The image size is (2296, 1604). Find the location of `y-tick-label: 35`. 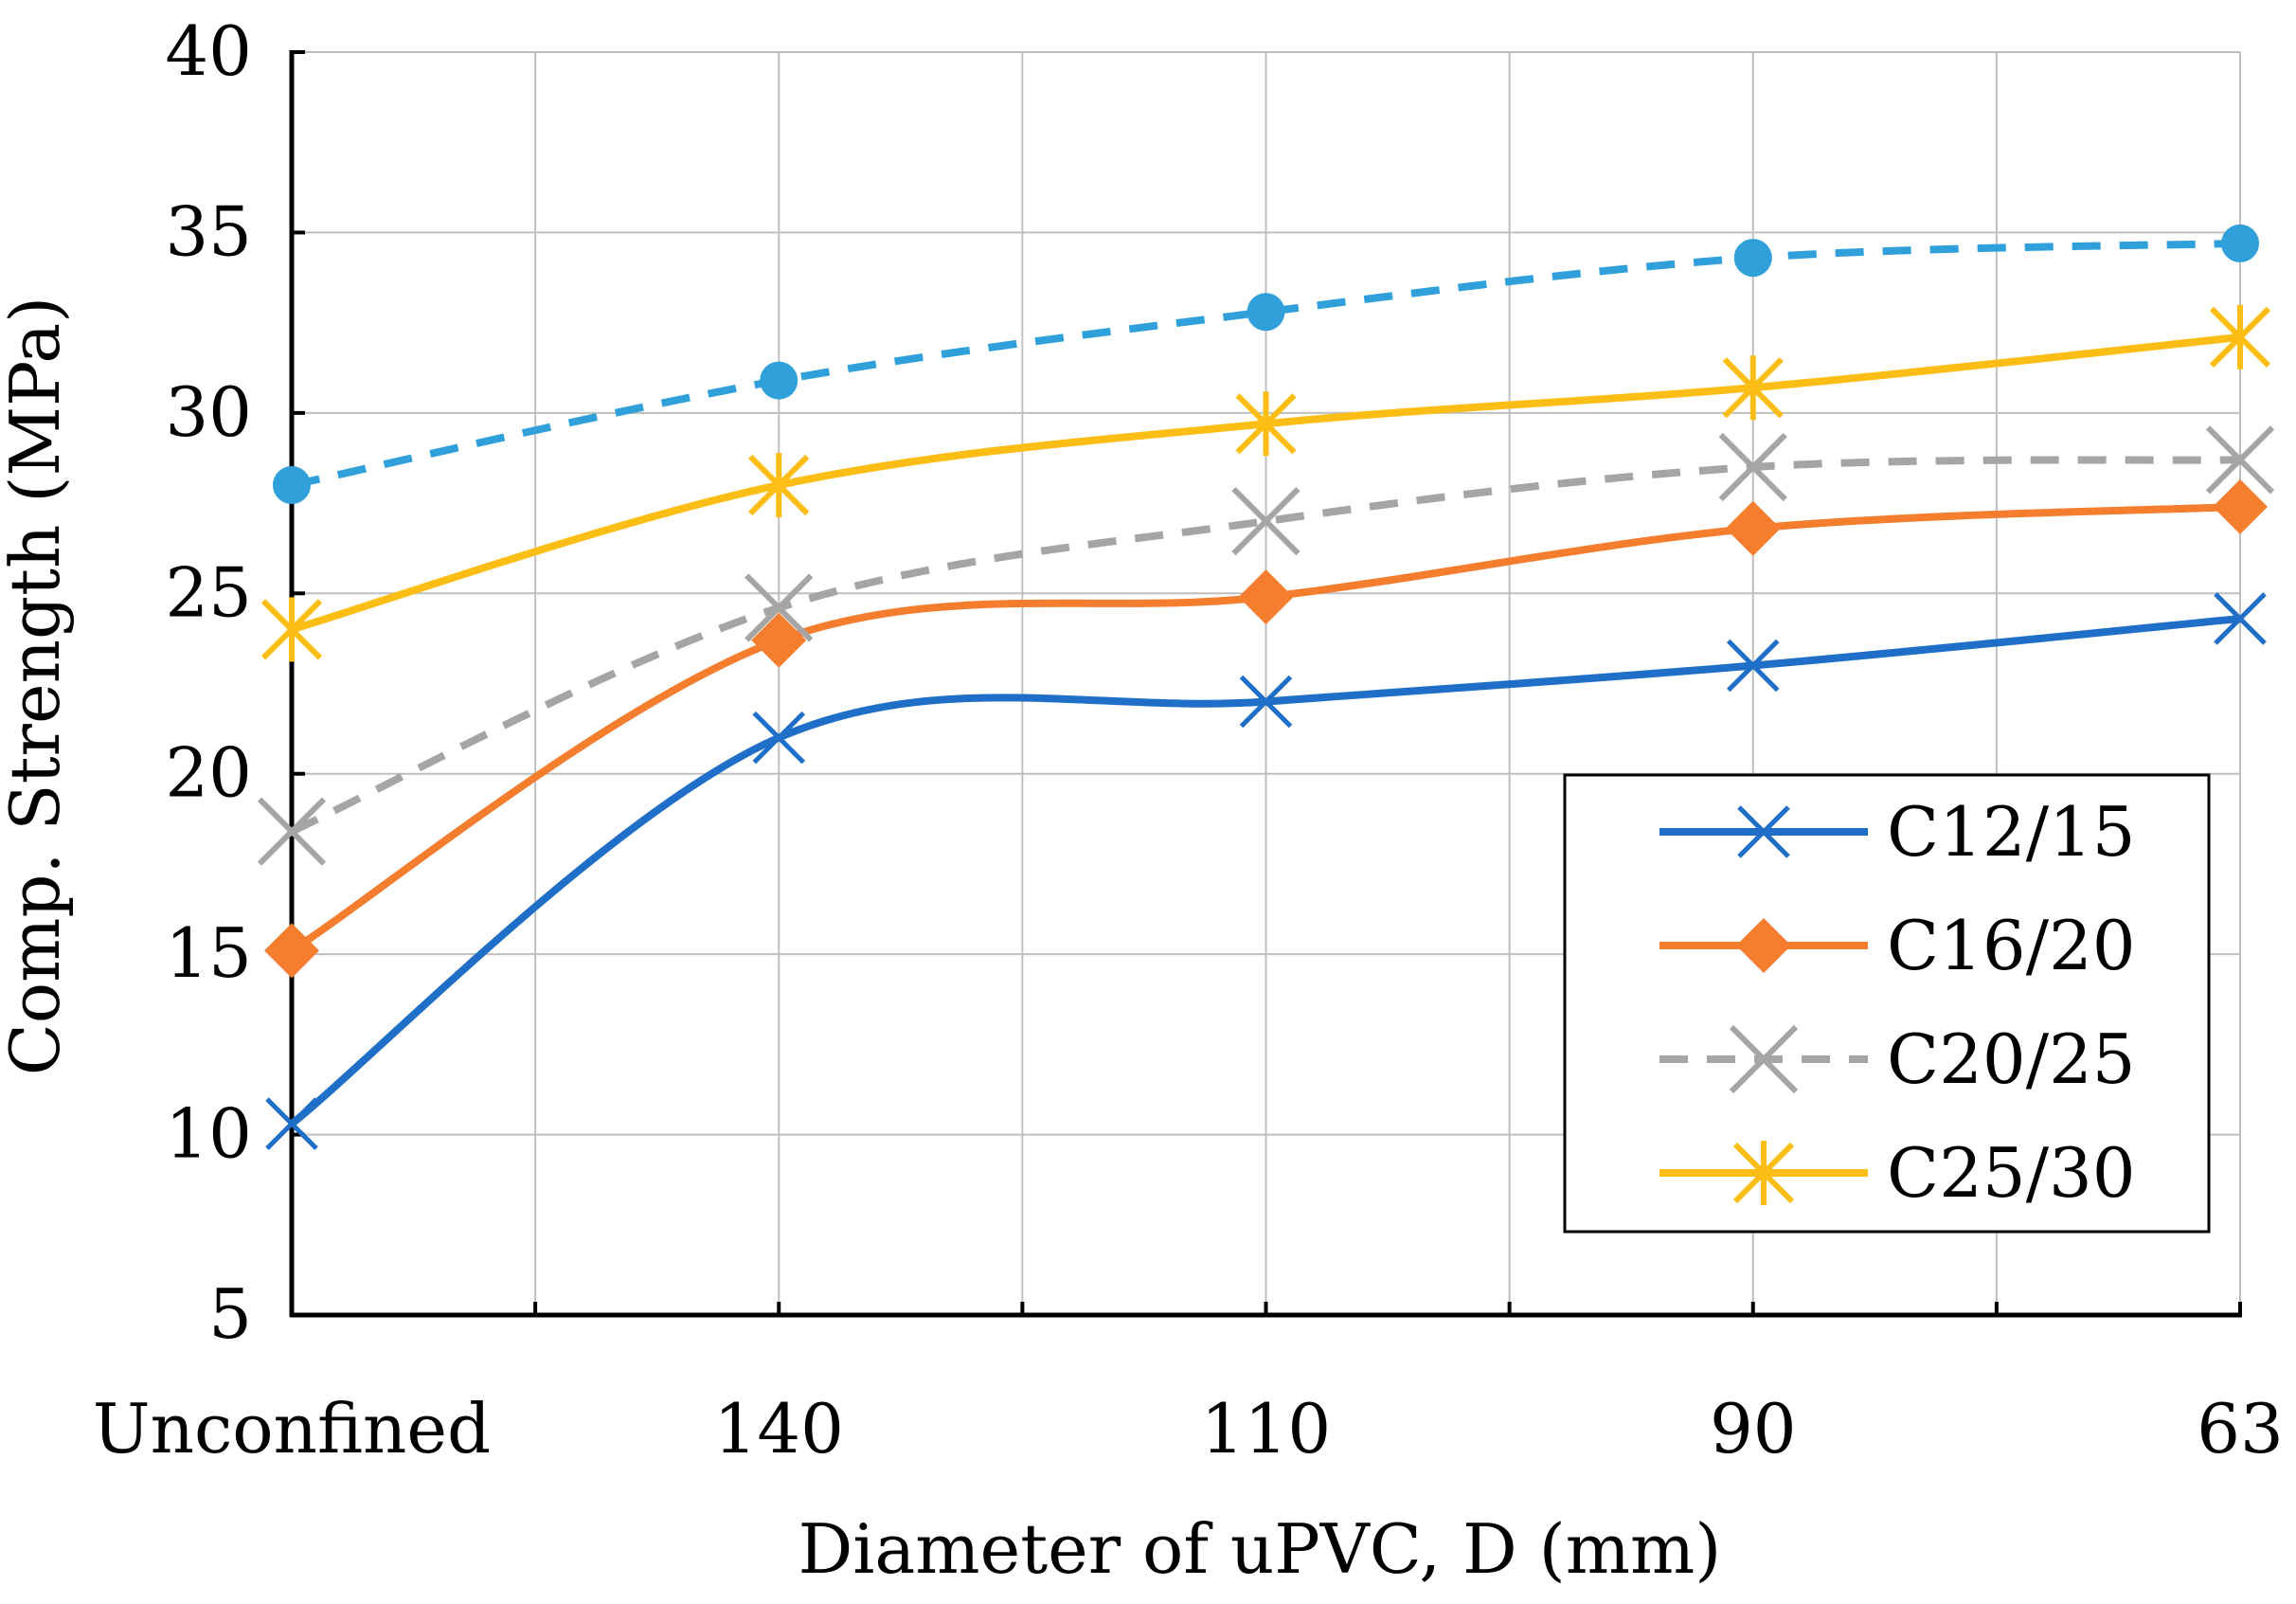

y-tick-label: 35 is located at coordinates (209, 231).